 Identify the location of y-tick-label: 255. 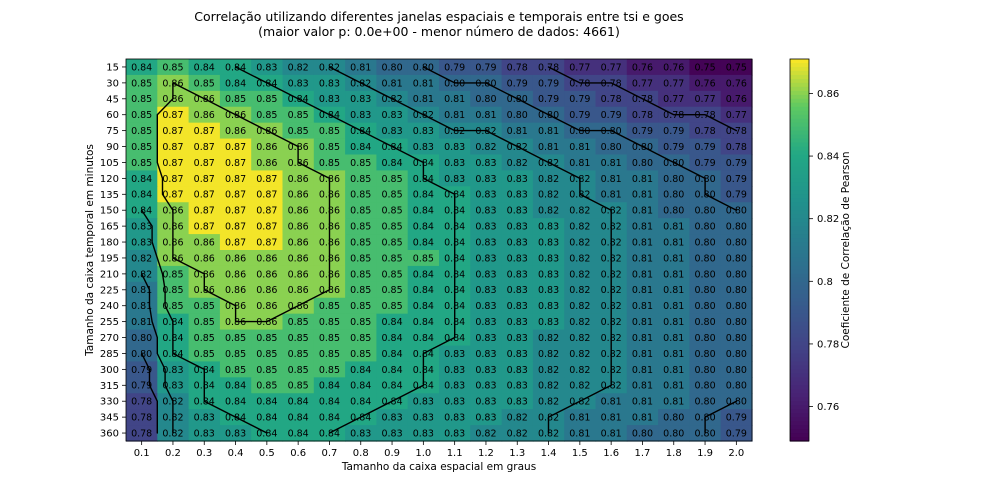
(109, 322).